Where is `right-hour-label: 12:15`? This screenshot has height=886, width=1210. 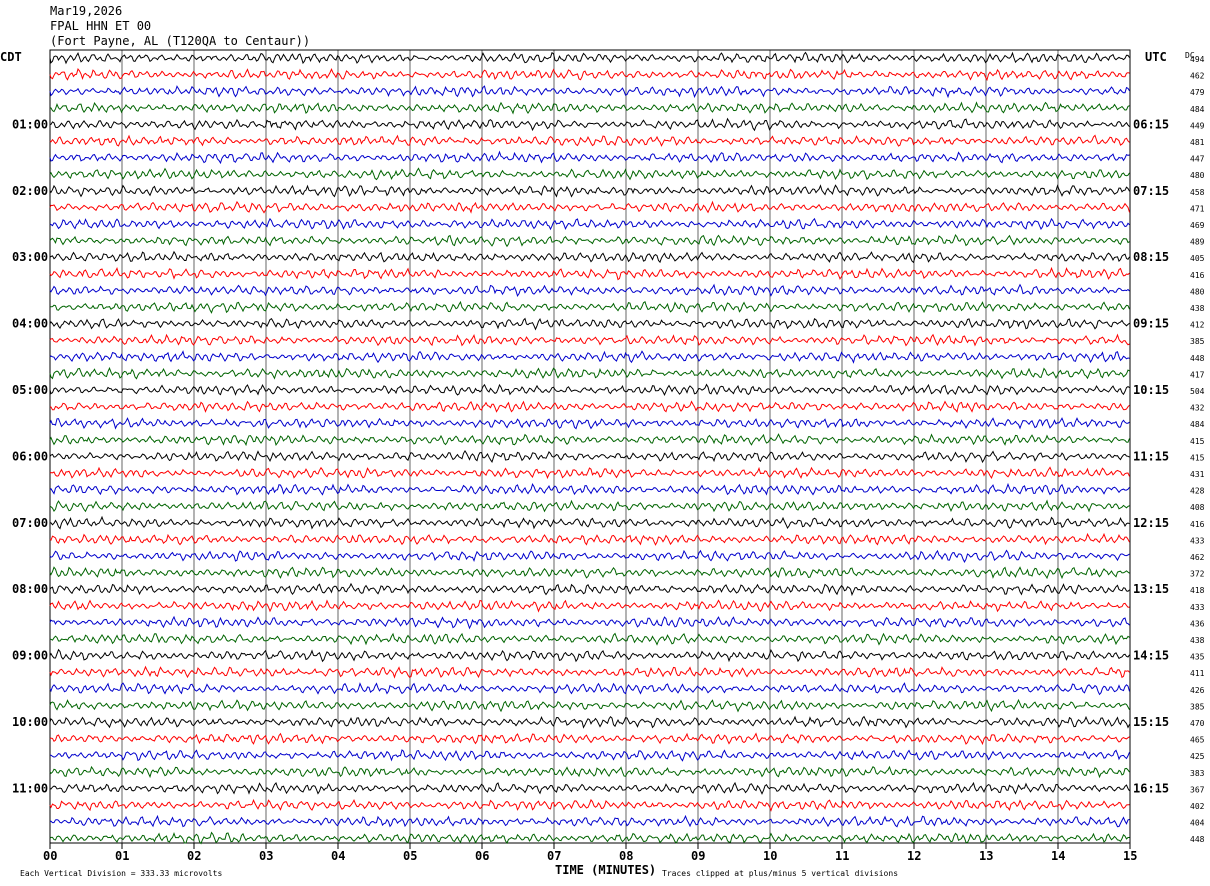
right-hour-label: 12:15 is located at coordinates (1151, 523).